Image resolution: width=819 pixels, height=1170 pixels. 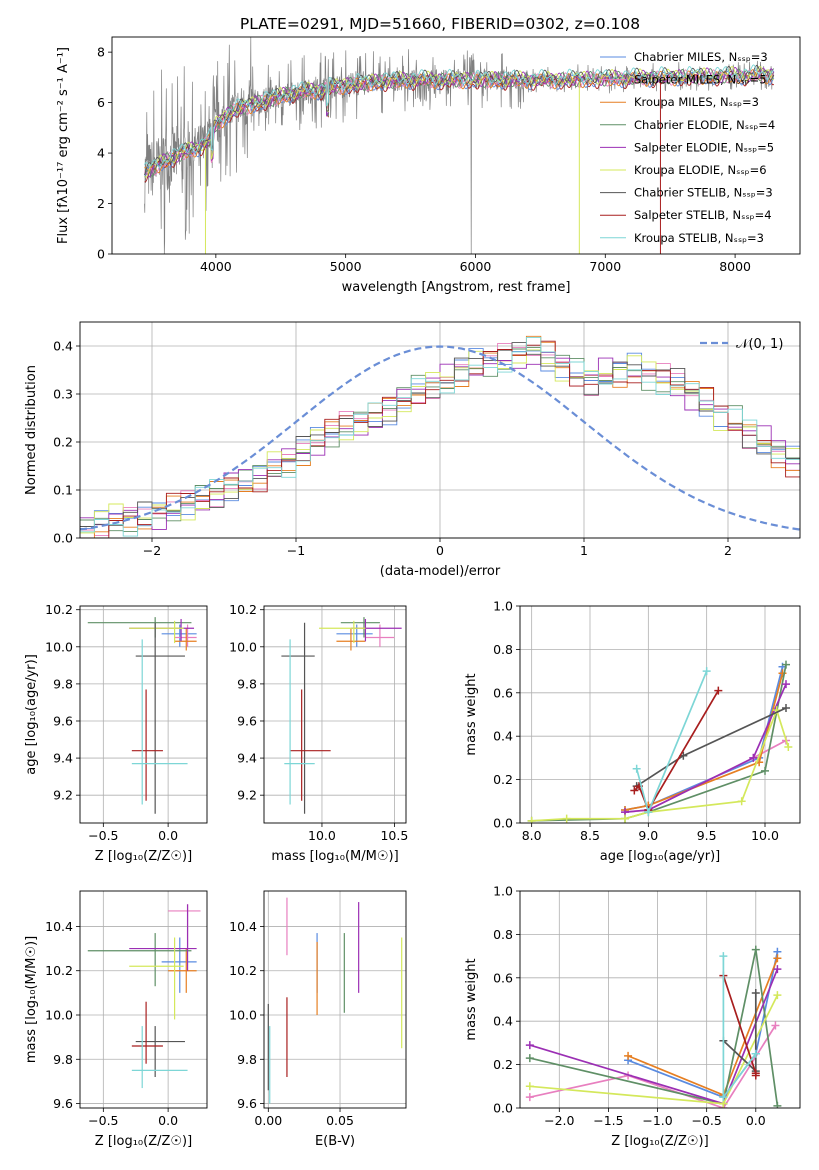 I want to click on normal-distribution-curve, so click(x=440, y=438).